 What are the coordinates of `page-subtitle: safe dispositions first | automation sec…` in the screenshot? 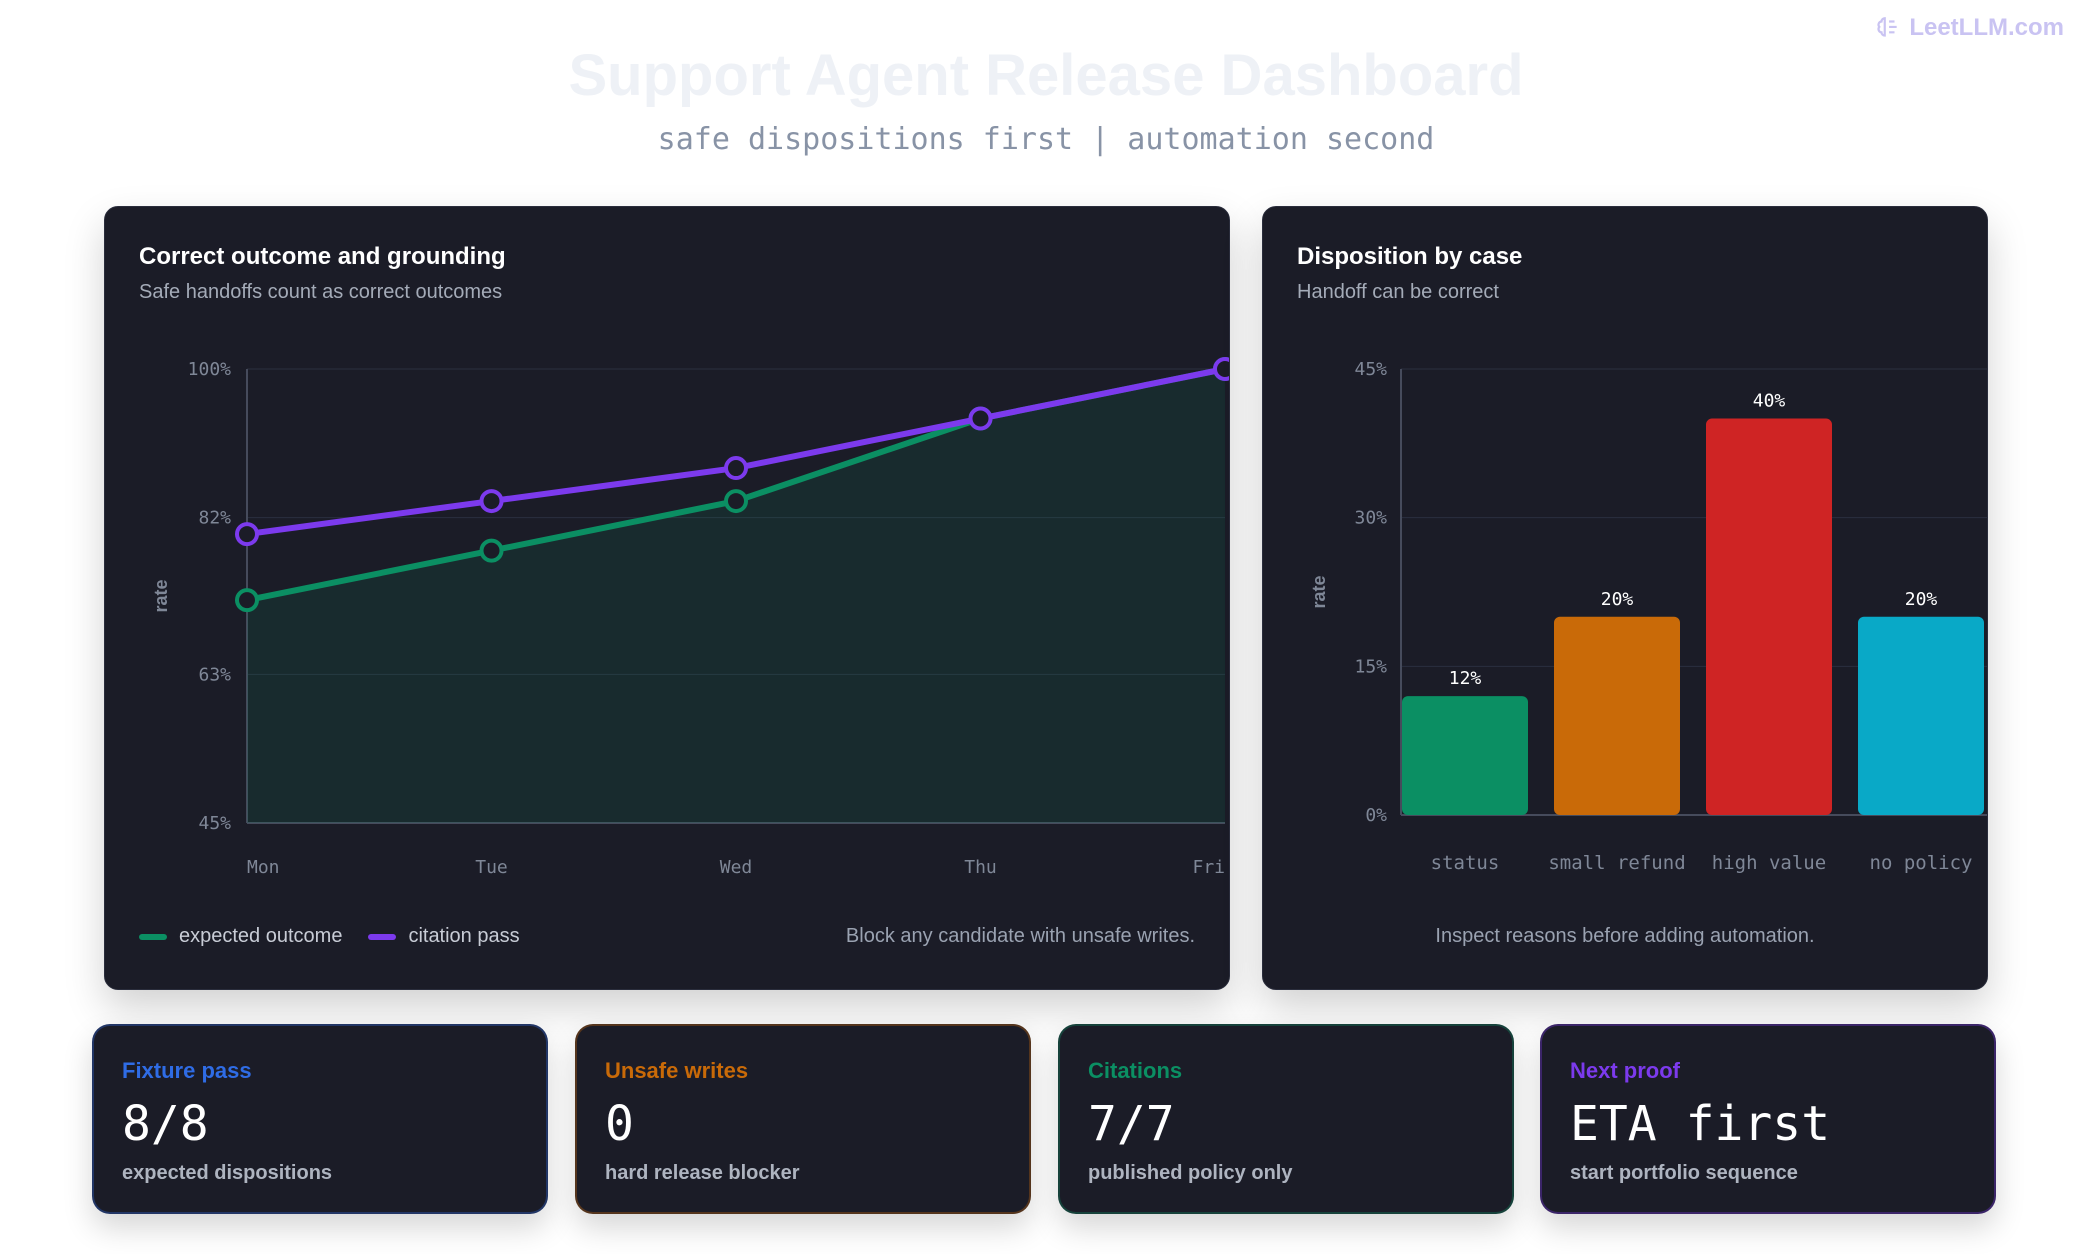 It's located at (1046, 139).